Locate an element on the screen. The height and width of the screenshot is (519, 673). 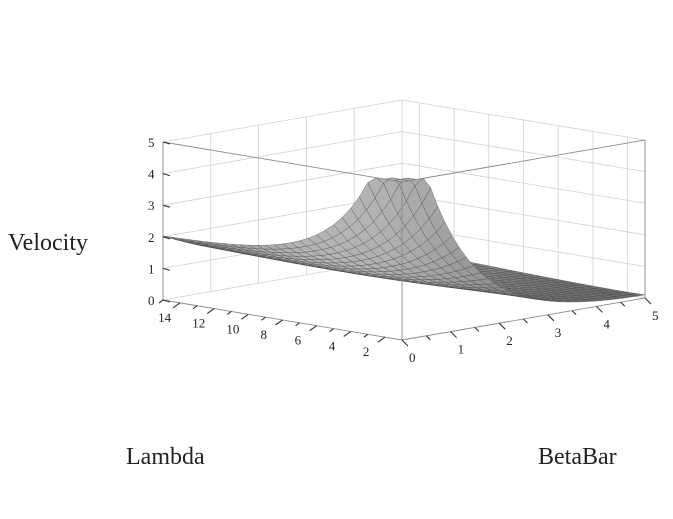
z-axis-title: Velocity is located at coordinates (48, 243).